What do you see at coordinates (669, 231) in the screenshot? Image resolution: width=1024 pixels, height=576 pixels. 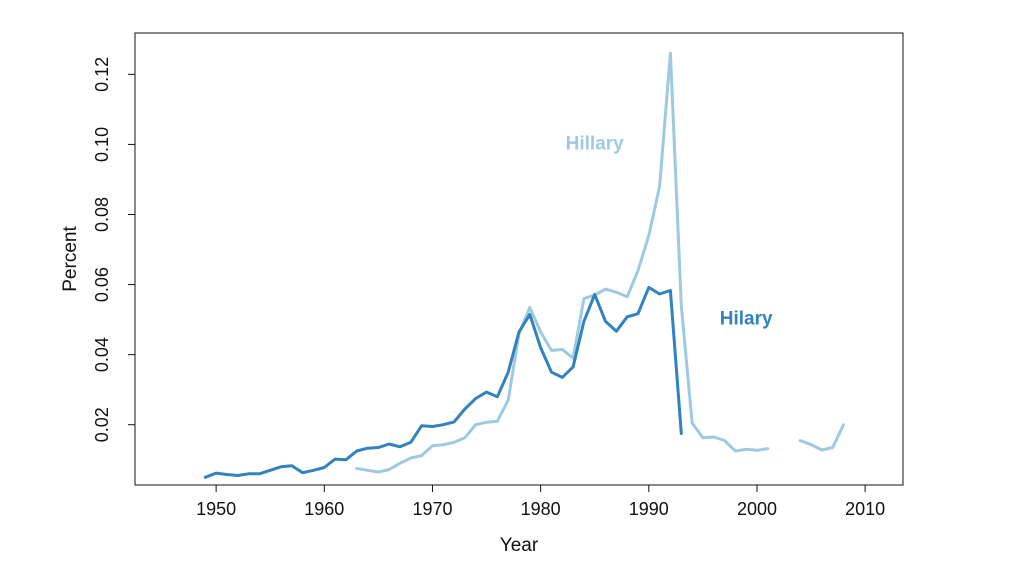 I see `series-labels: Hillary Hilary` at bounding box center [669, 231].